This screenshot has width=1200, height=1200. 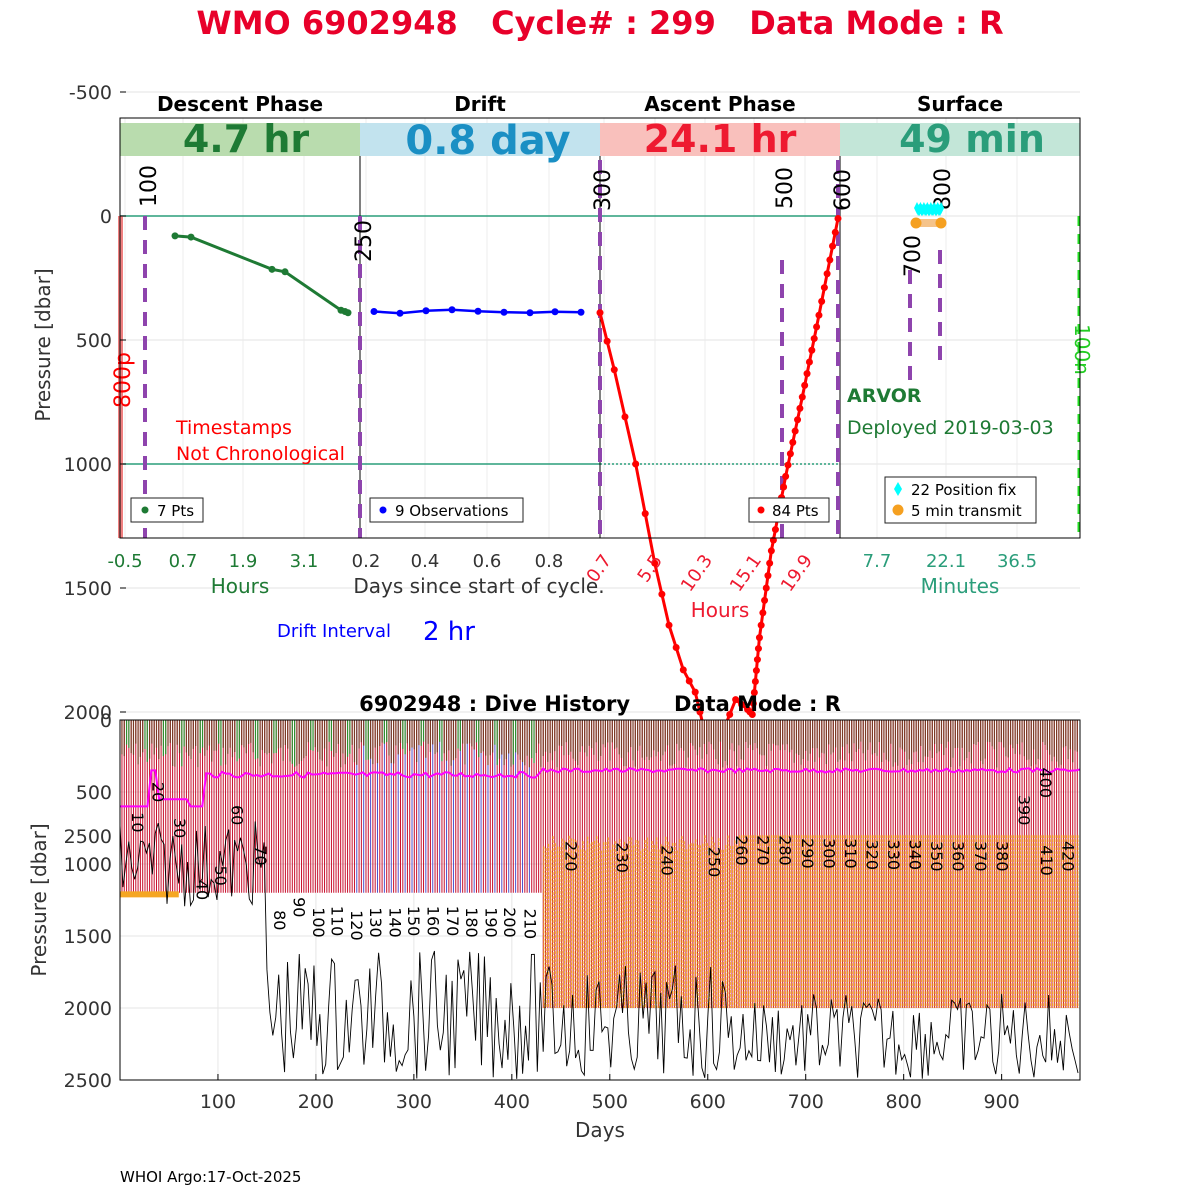 I want to click on top-x-tick-label: 7.7, so click(x=877, y=561).